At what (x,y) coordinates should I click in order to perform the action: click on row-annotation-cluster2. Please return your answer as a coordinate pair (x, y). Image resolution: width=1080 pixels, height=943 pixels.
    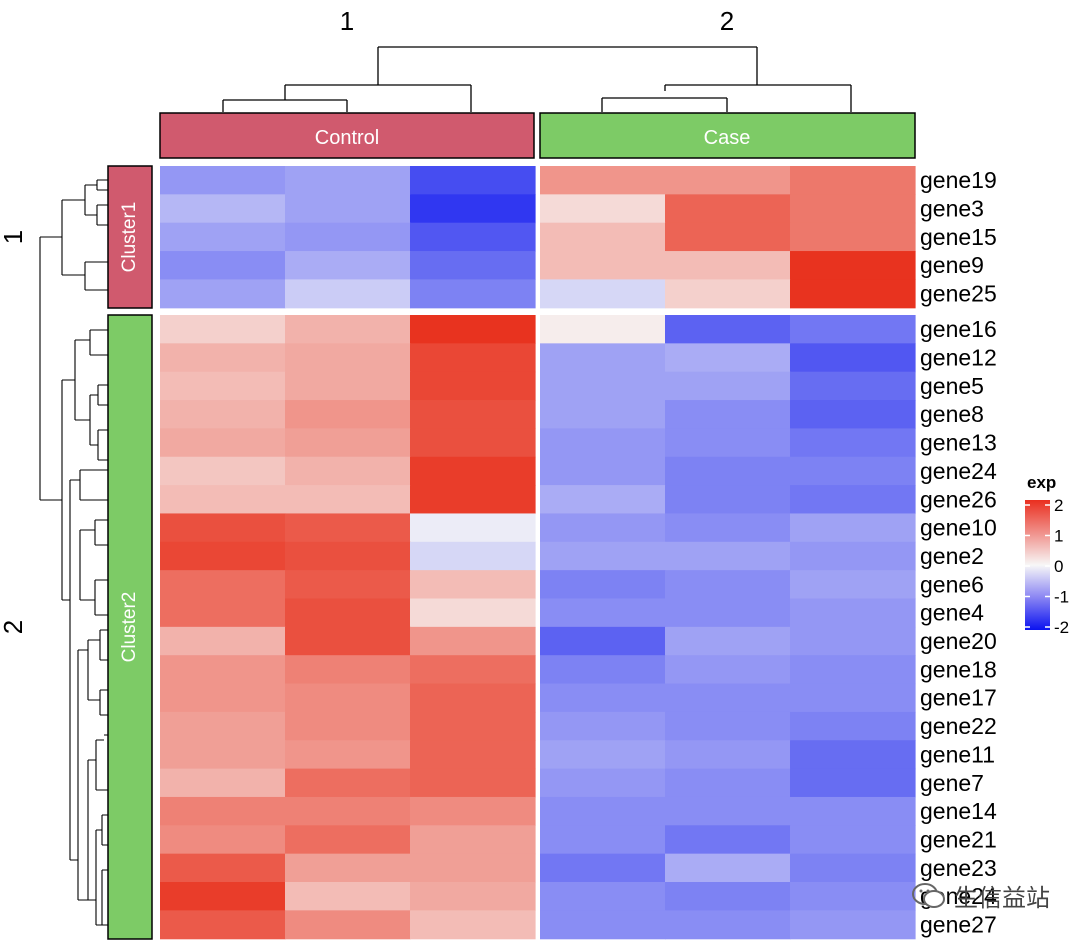
    Looking at the image, I should click on (130, 627).